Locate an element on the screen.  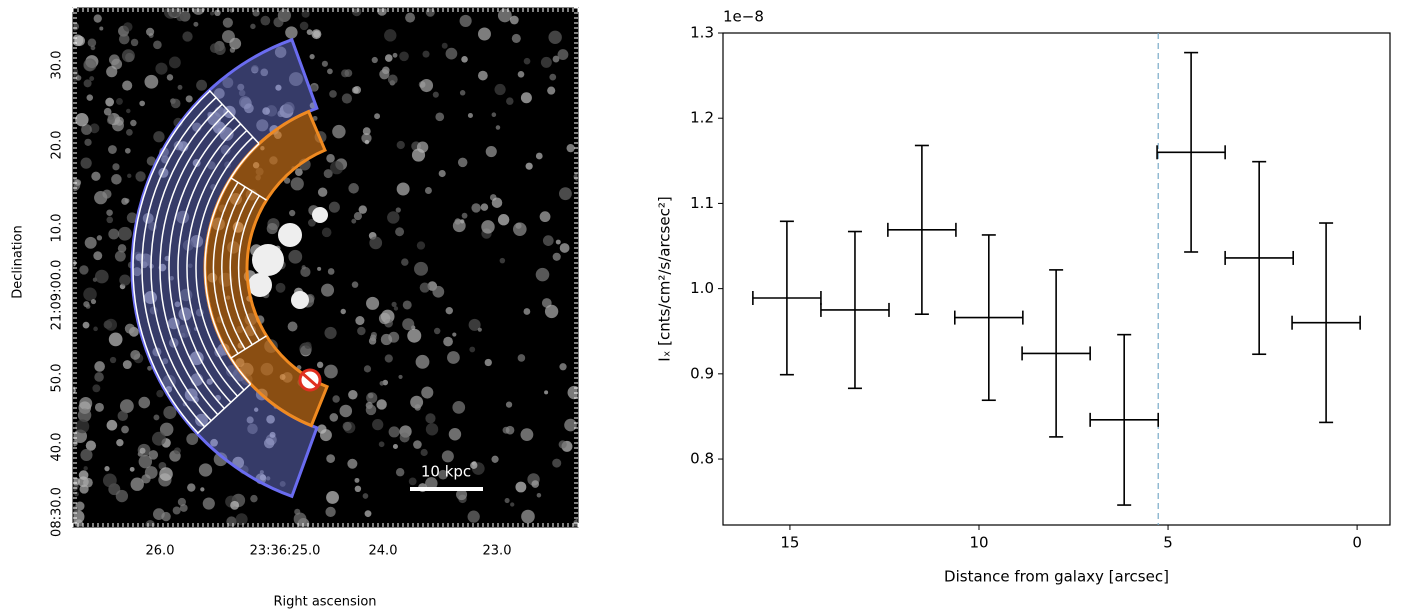
y-tick-label: 40.0 is located at coordinates (57, 447).